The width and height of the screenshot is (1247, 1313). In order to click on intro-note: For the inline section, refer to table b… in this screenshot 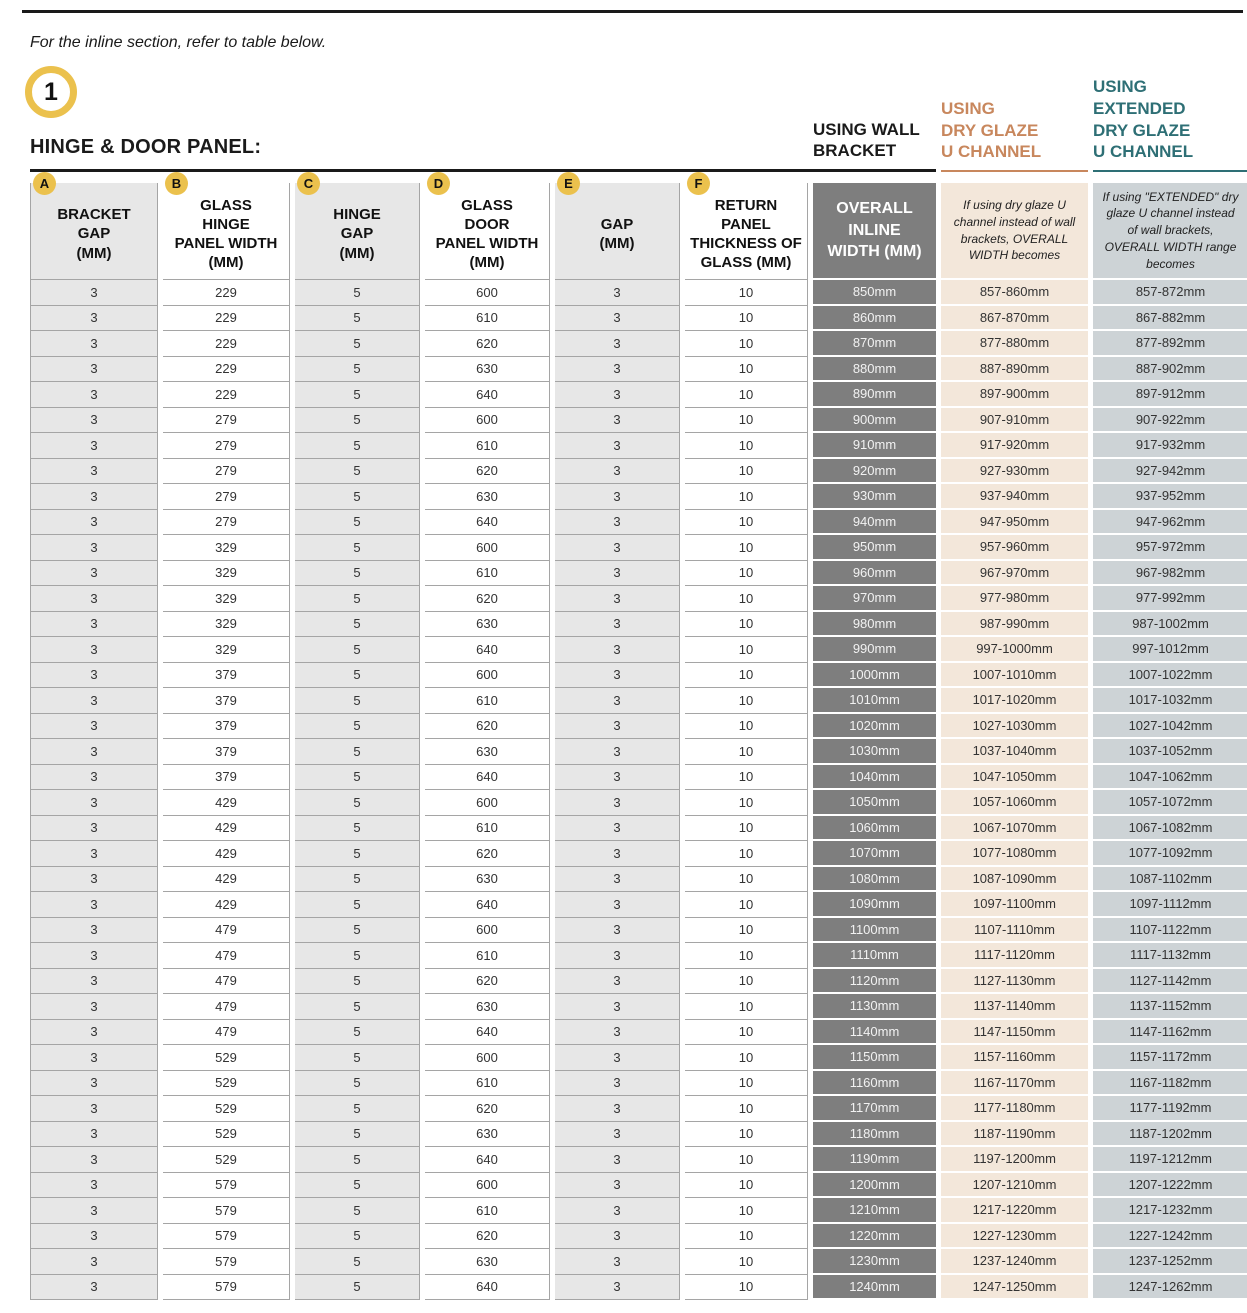, I will do `click(178, 42)`.